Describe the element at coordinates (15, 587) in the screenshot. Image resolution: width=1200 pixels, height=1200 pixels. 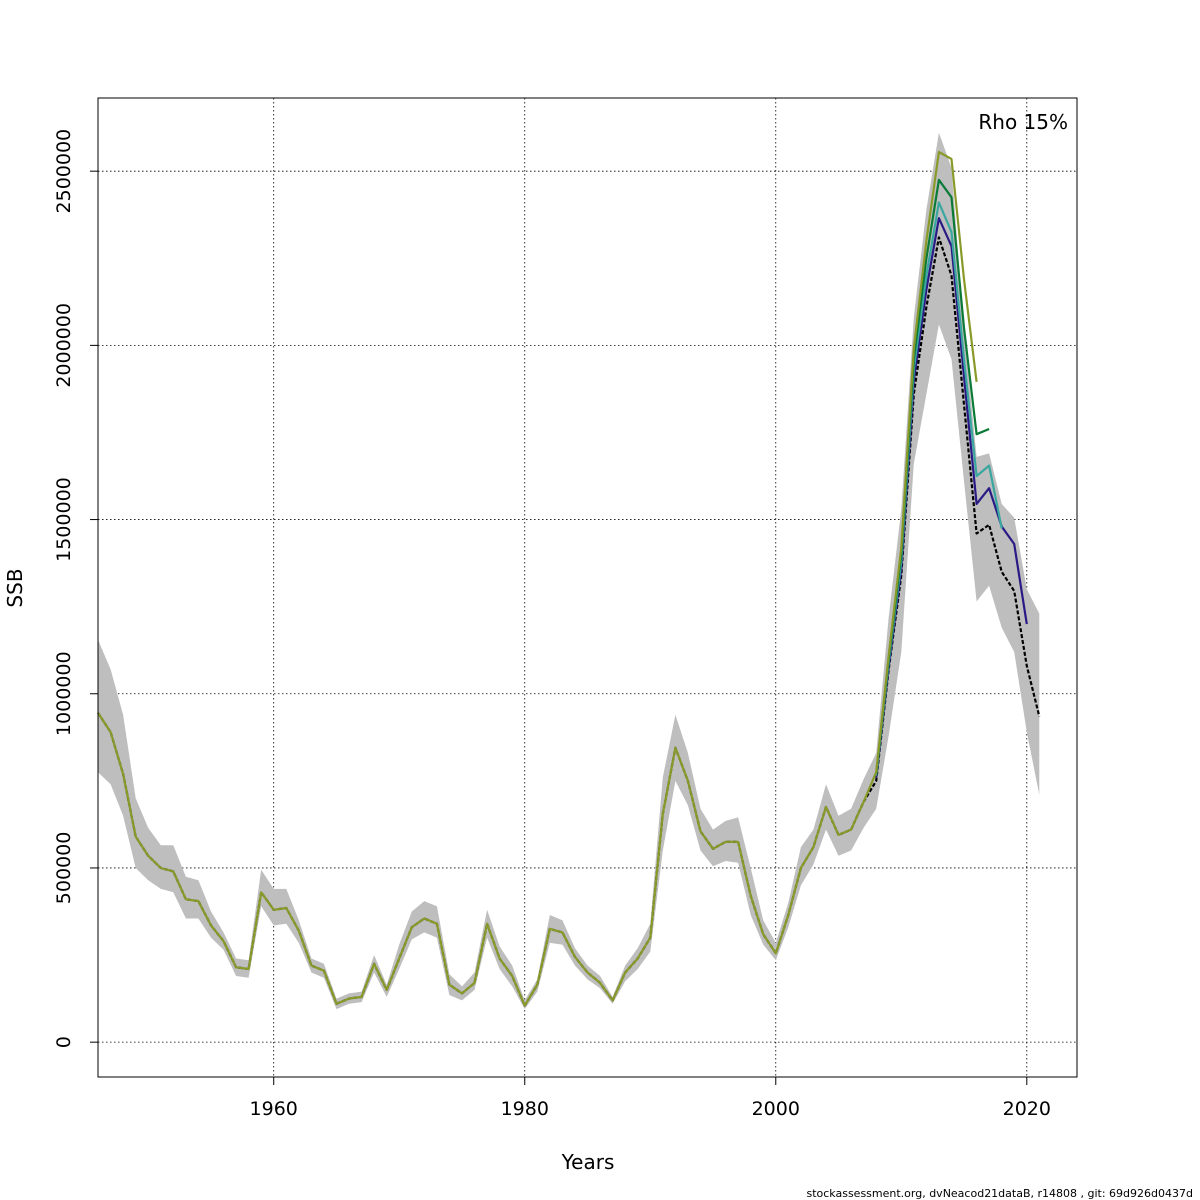
I see `y-axis-title: SSB` at that location.